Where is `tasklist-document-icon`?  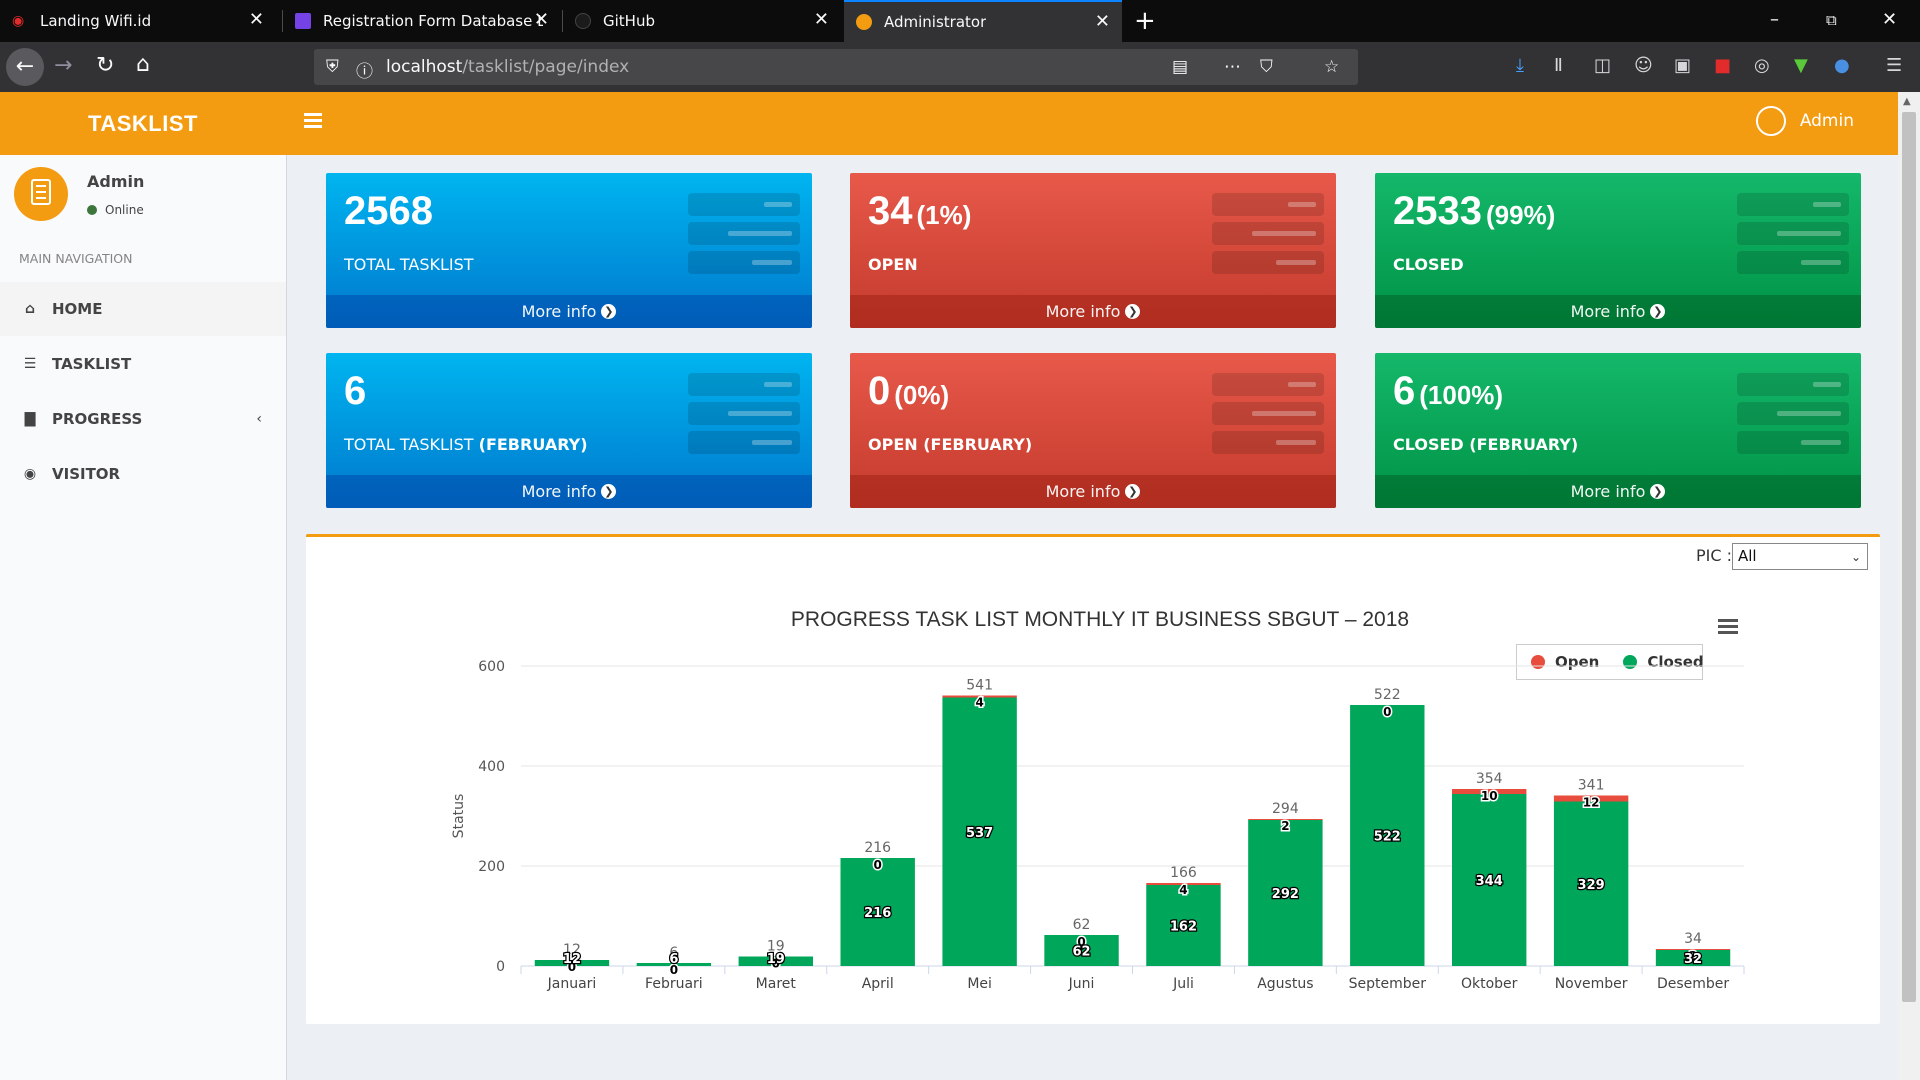 tasklist-document-icon is located at coordinates (41, 192).